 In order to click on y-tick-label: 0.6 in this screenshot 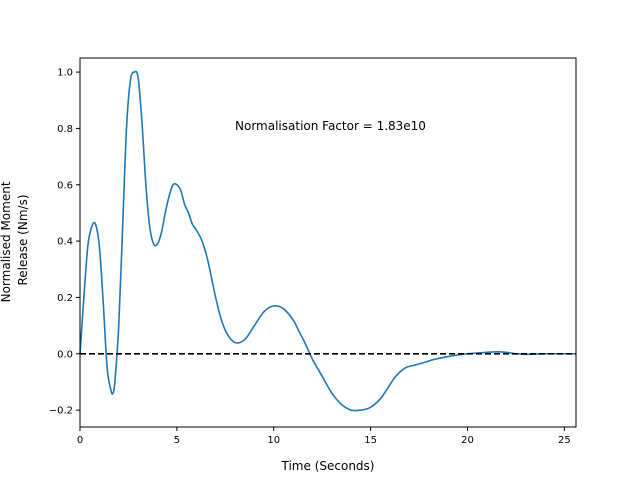, I will do `click(65, 185)`.